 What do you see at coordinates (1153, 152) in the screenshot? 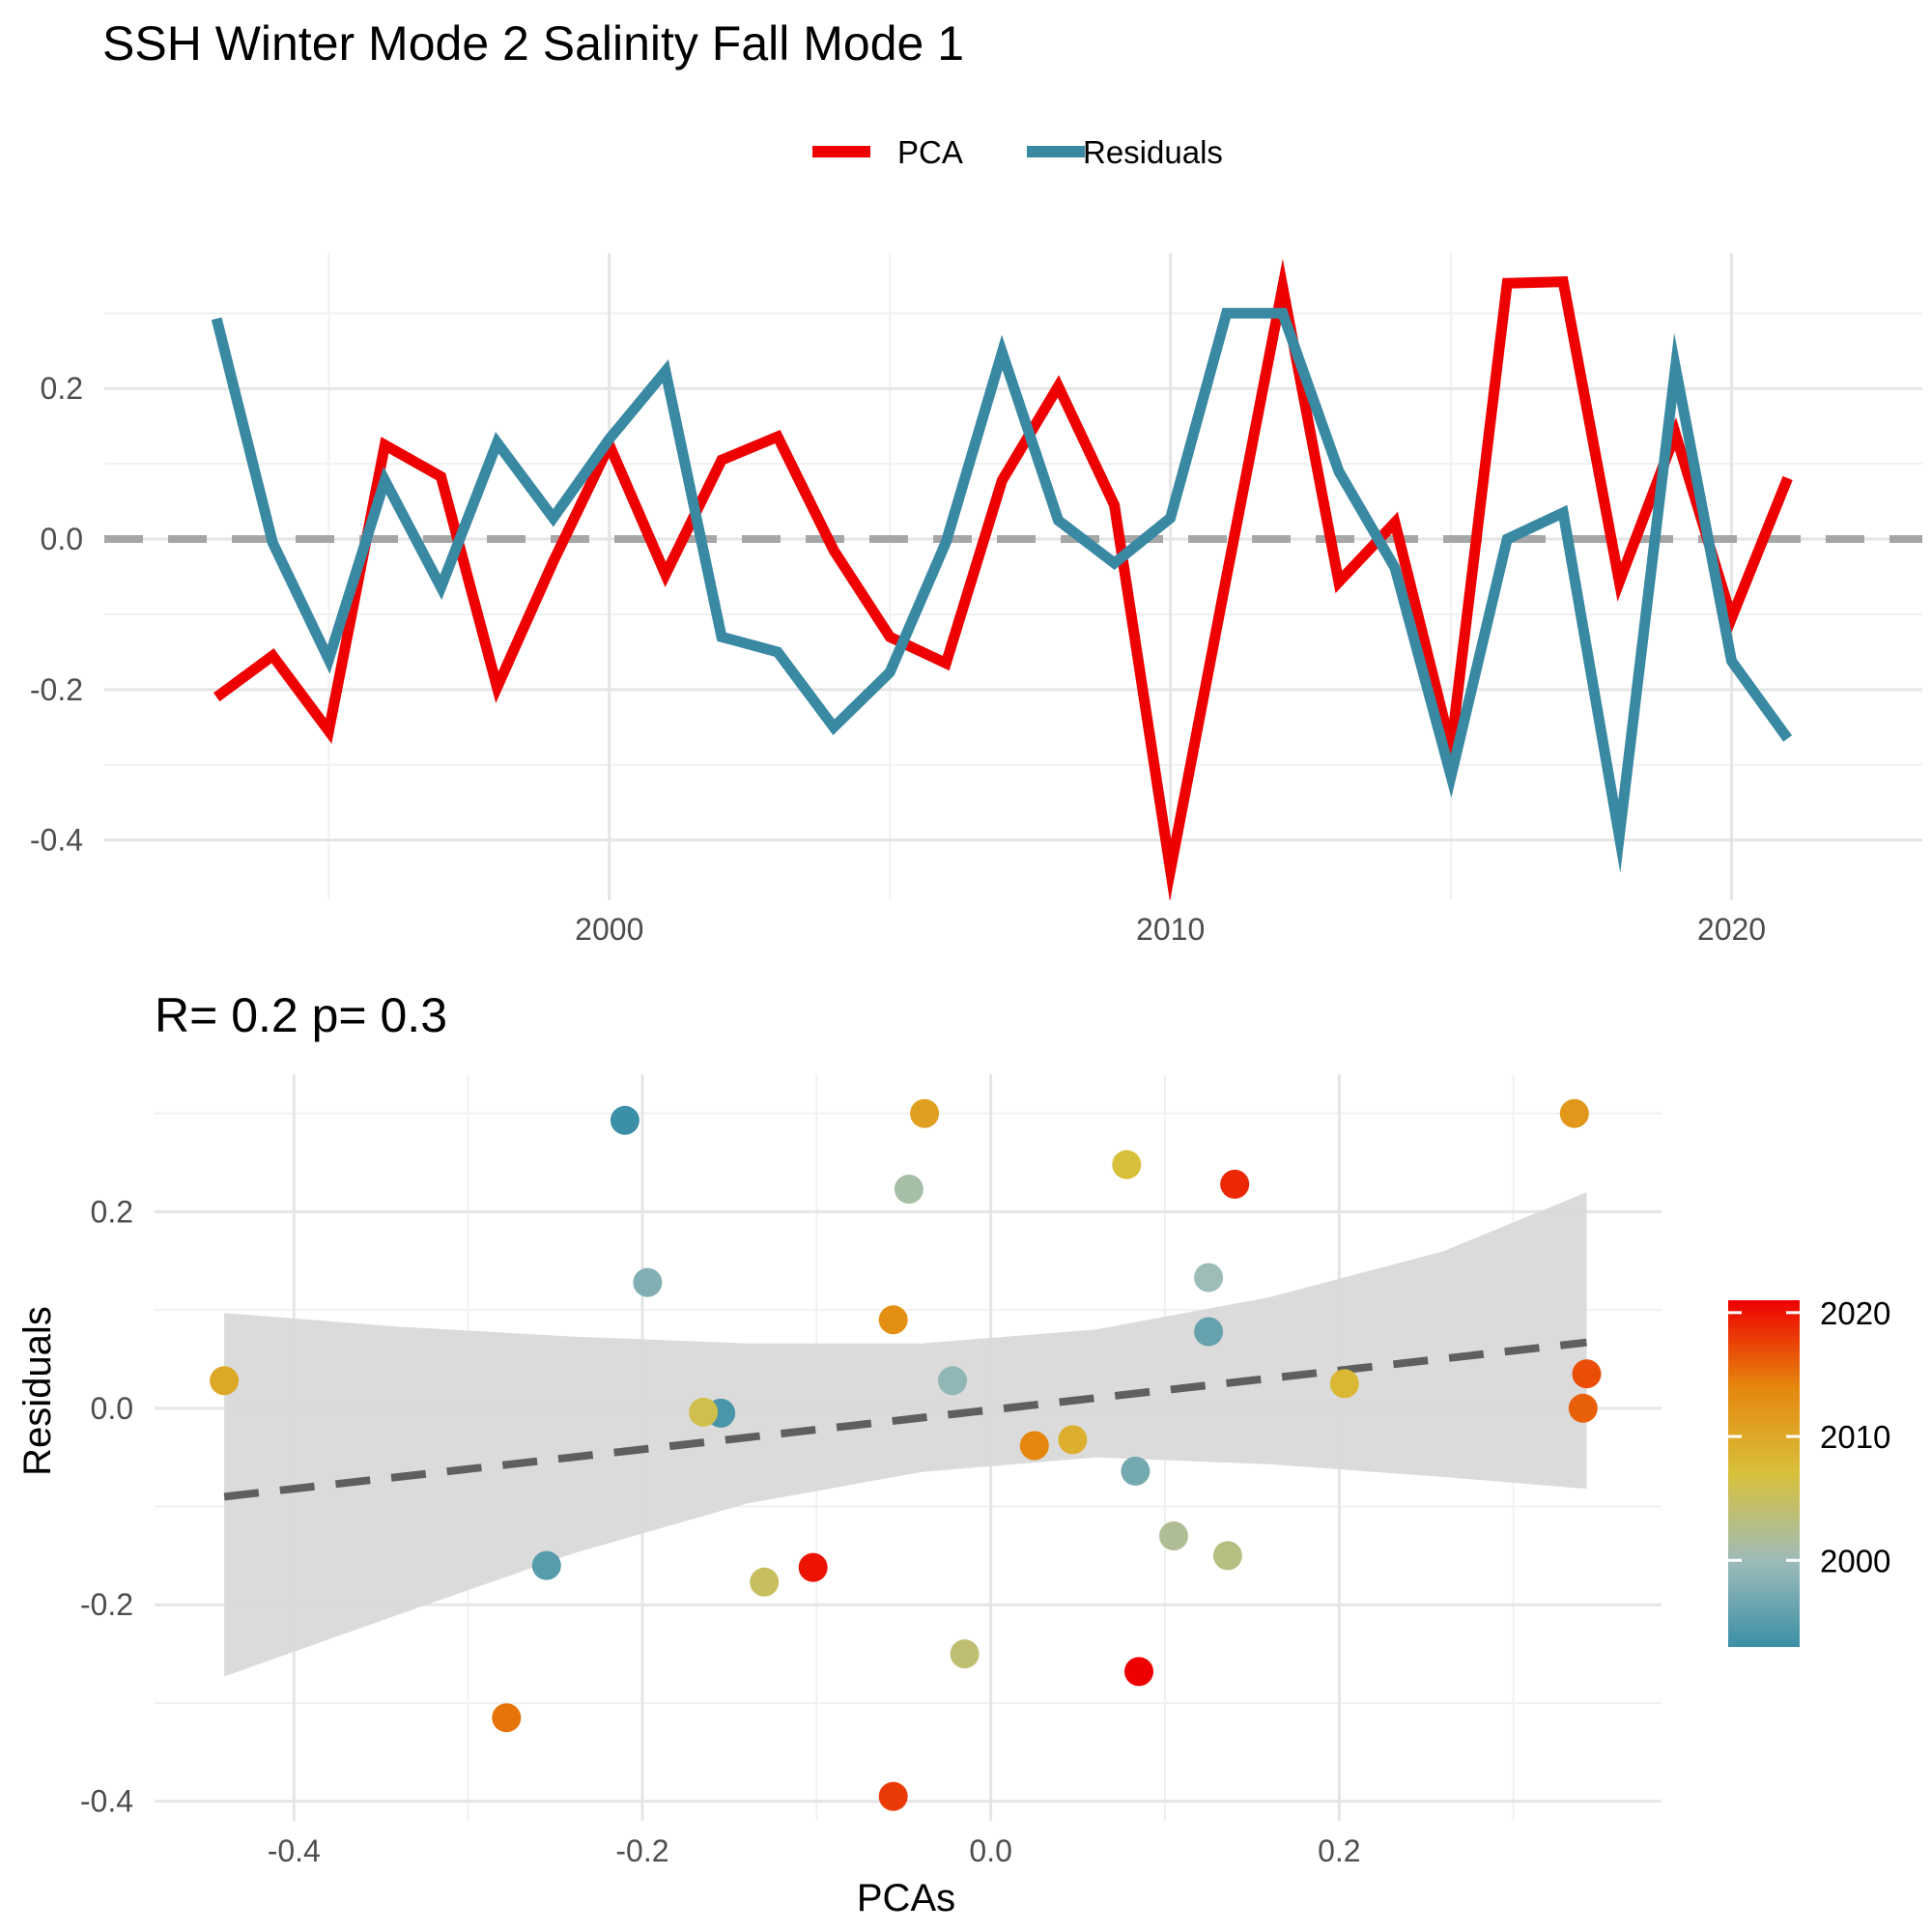
I see `legend-label-residuals: Residuals` at bounding box center [1153, 152].